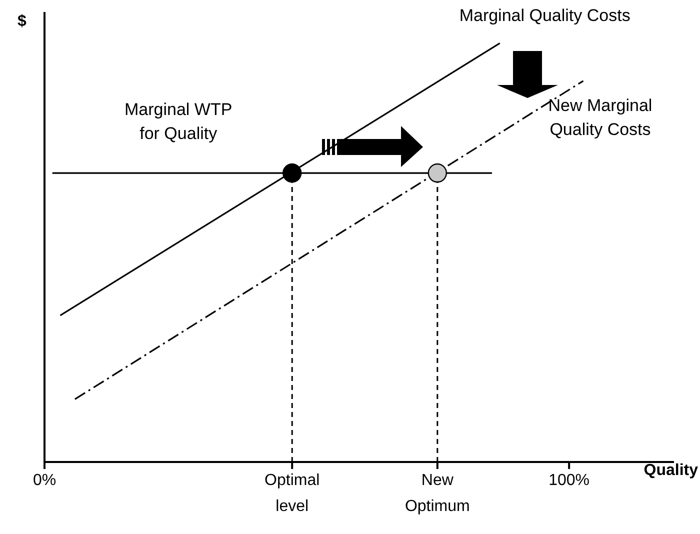 The height and width of the screenshot is (534, 700). Describe the element at coordinates (600, 117) in the screenshot. I see `series-label: New Marginal Quality Costs` at that location.